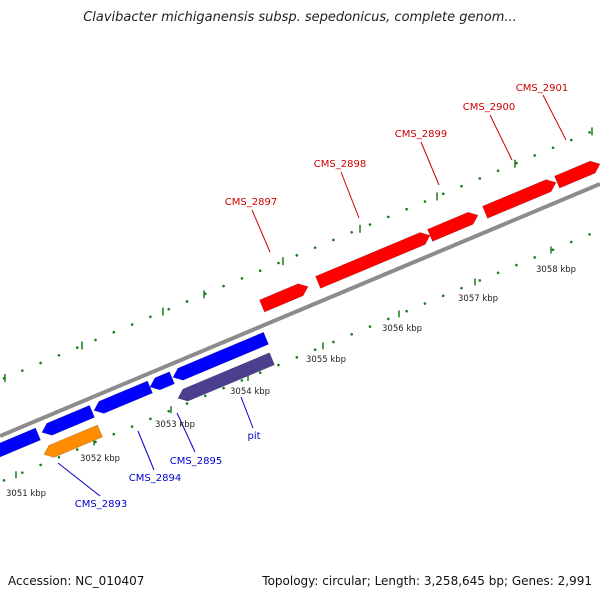  What do you see at coordinates (574, 581) in the screenshot?
I see `genes-value: 2,991` at bounding box center [574, 581].